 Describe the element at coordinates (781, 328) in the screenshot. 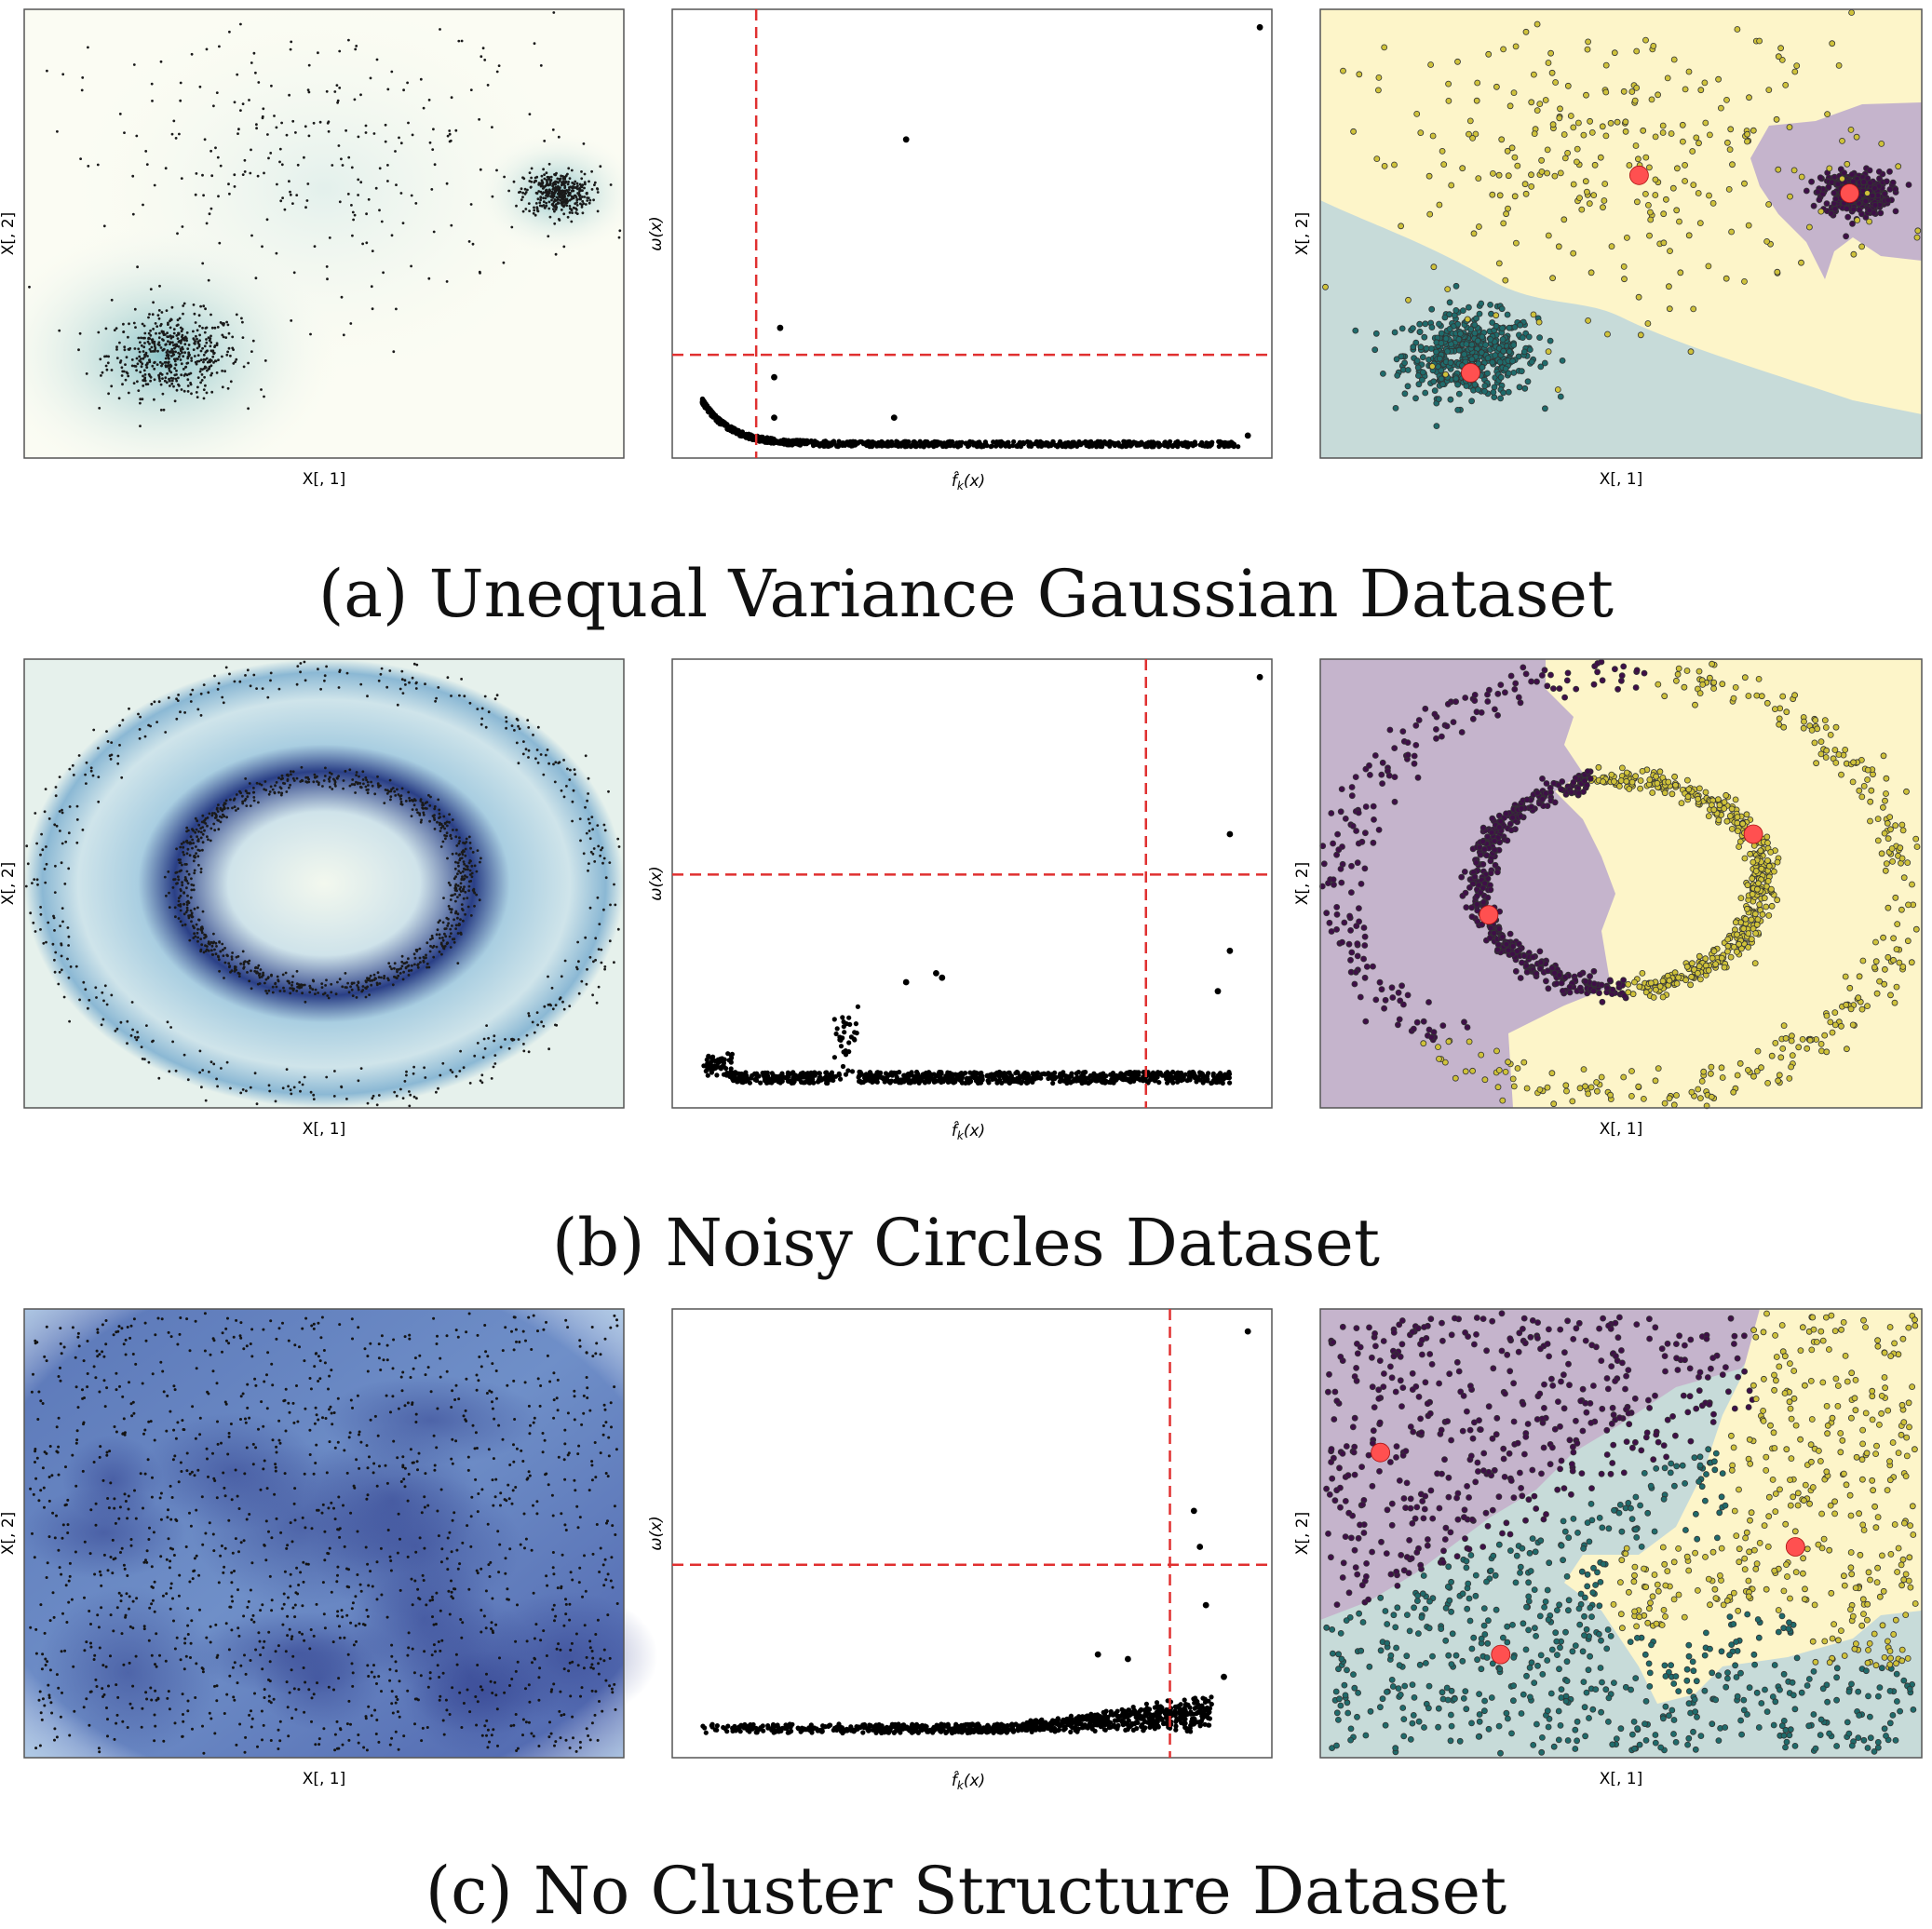

I see `decision-point-outlier` at that location.